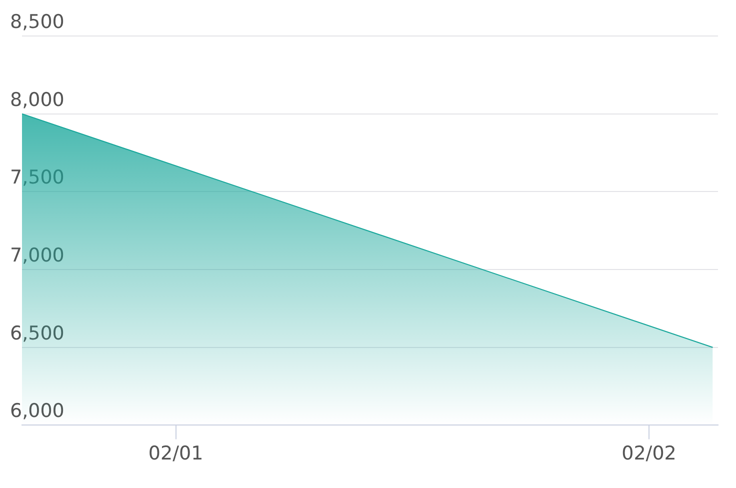  Describe the element at coordinates (649, 453) in the screenshot. I see `x-tick-label: 02/02` at that location.